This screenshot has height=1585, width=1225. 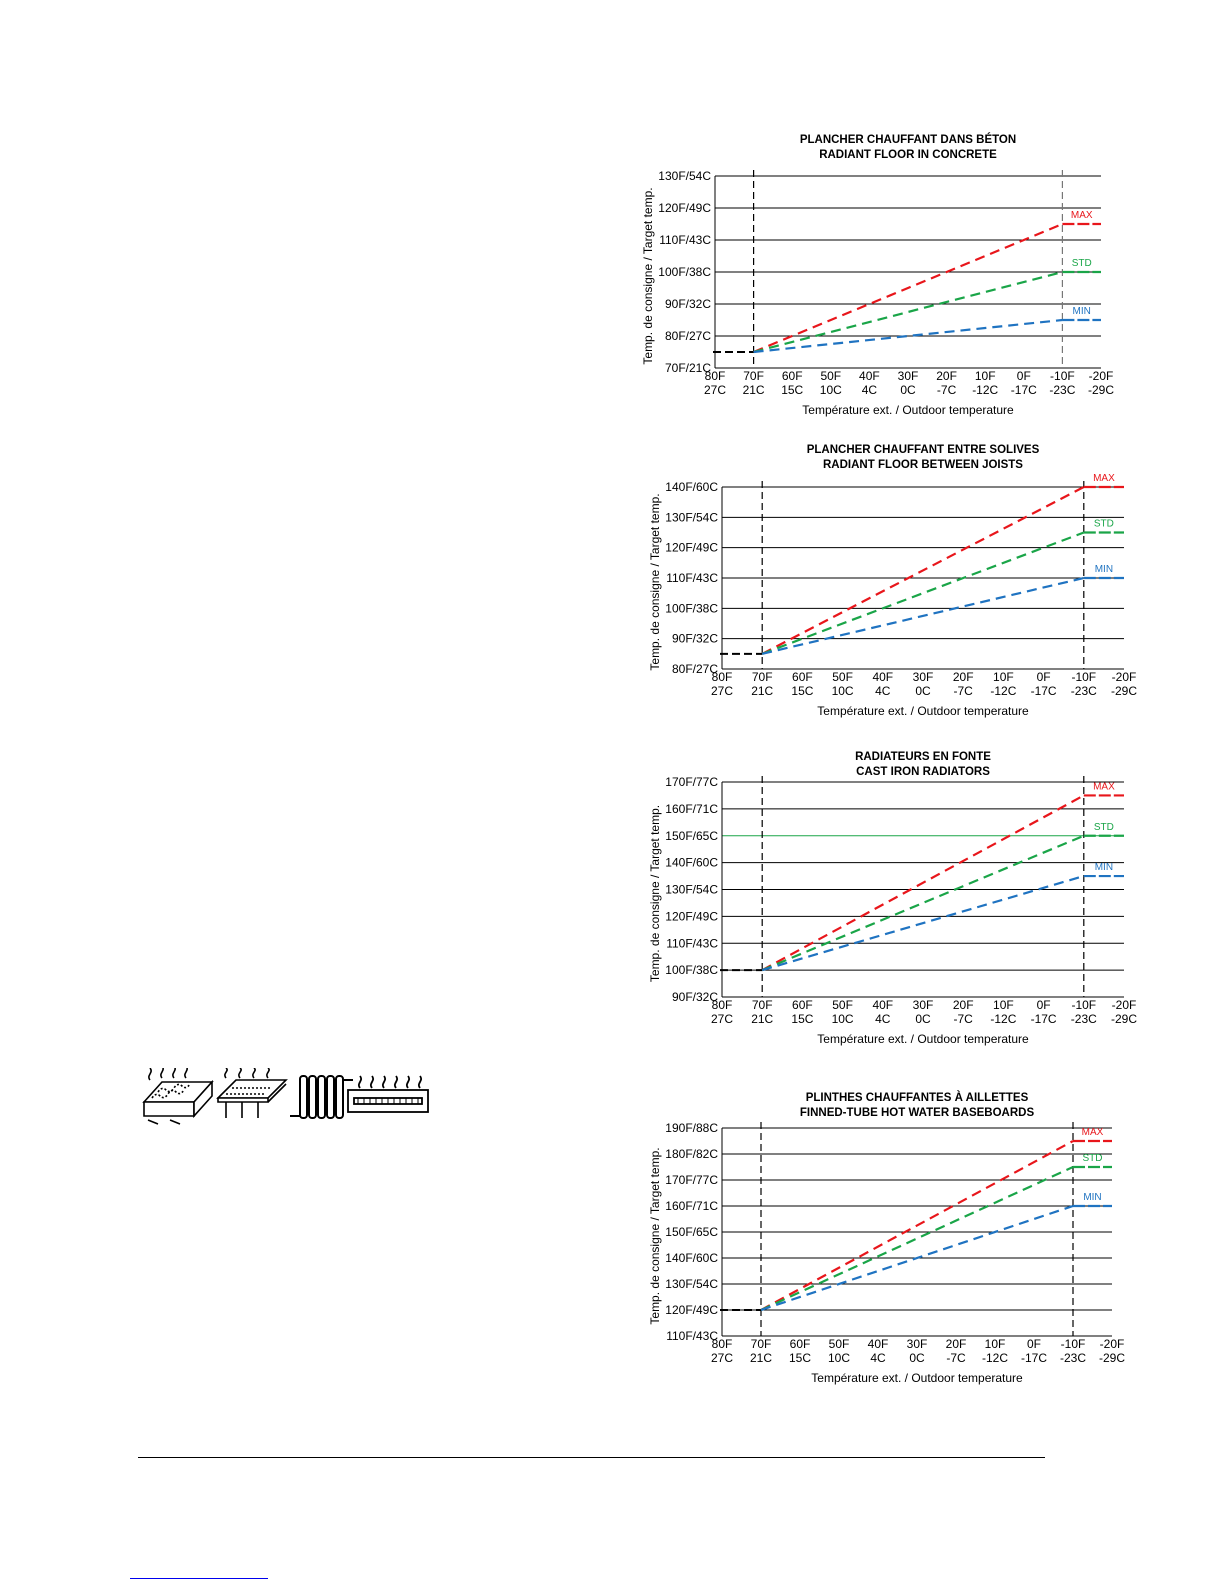 What do you see at coordinates (1044, 691) in the screenshot?
I see `x-tick-label-c: -17C` at bounding box center [1044, 691].